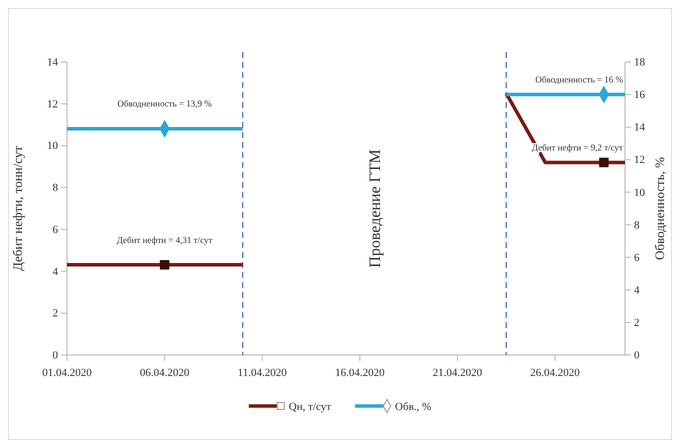  Describe the element at coordinates (375, 208) in the screenshot. I see `annotation: Проведение ГТМ` at that location.